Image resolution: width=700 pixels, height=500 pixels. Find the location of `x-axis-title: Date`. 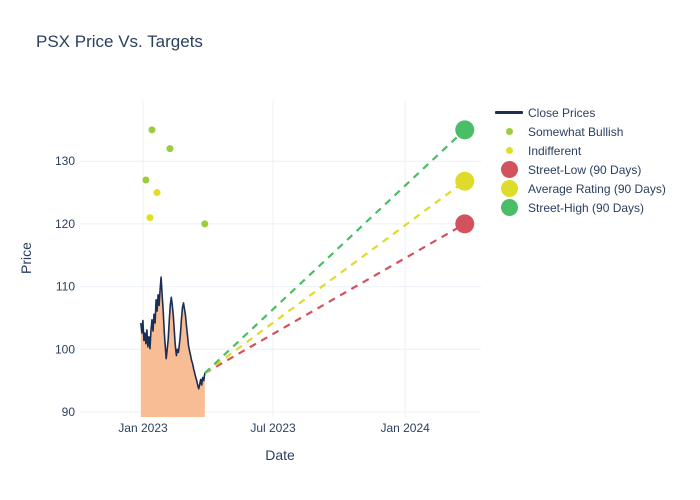

x-axis-title: Date is located at coordinates (280, 455).